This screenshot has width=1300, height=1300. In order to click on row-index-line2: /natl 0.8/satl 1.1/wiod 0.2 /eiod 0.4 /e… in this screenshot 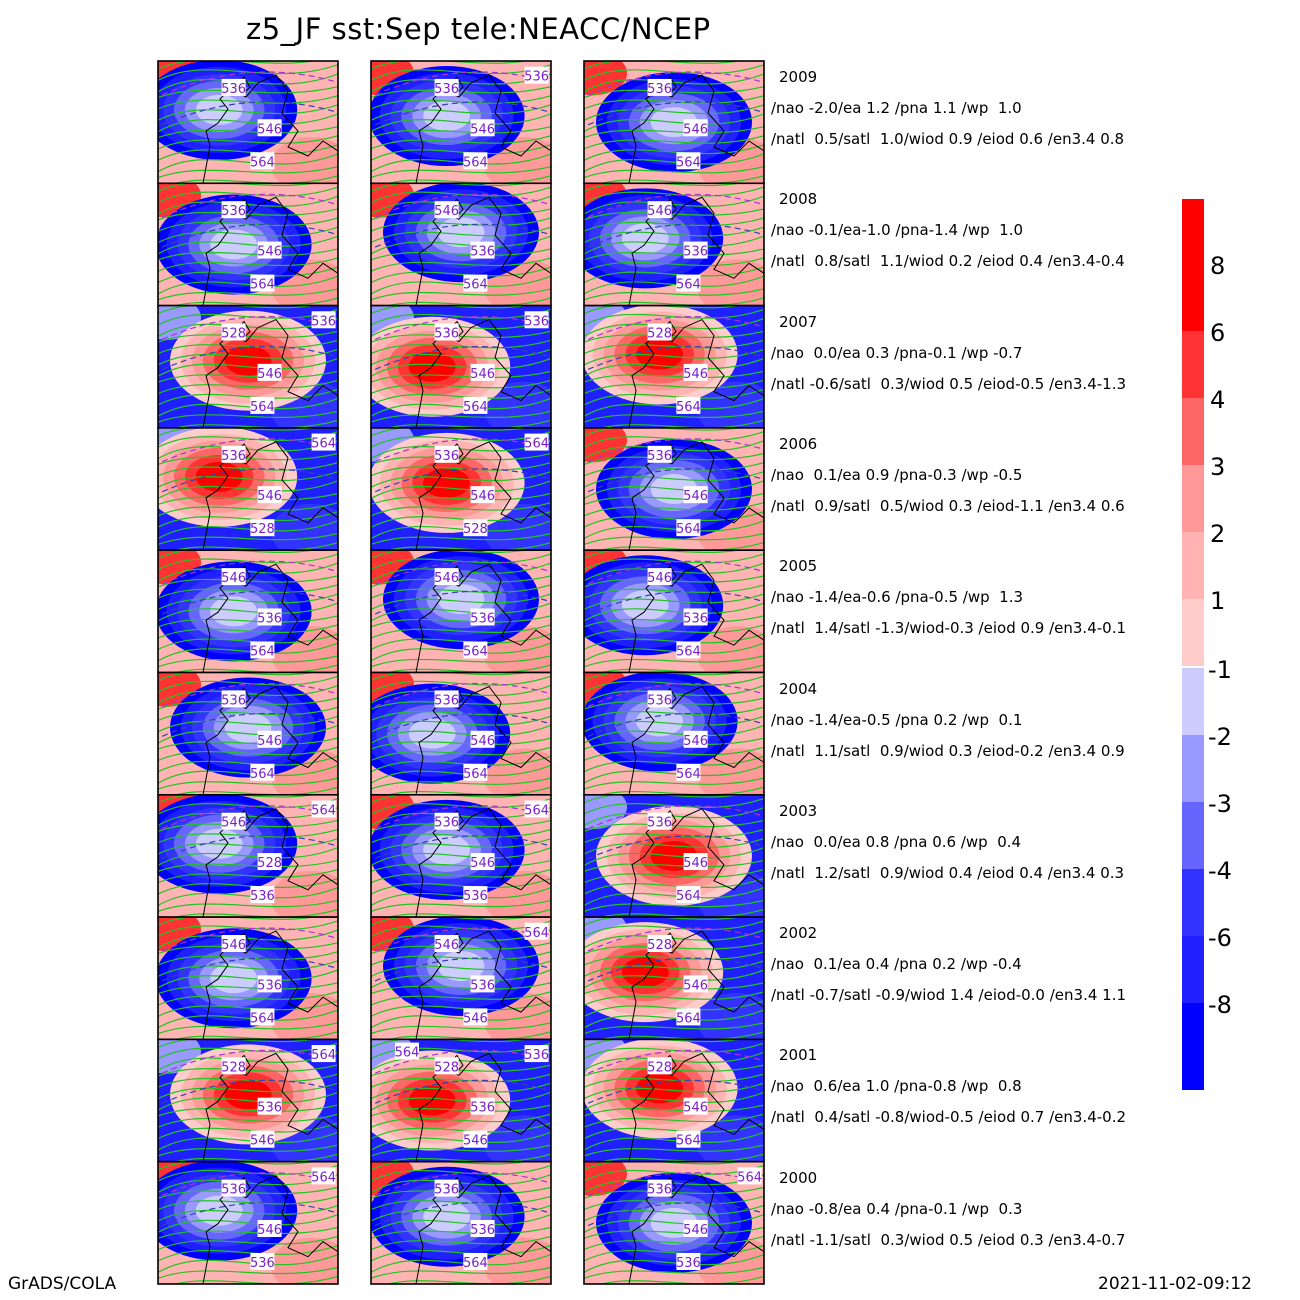, I will do `click(948, 261)`.